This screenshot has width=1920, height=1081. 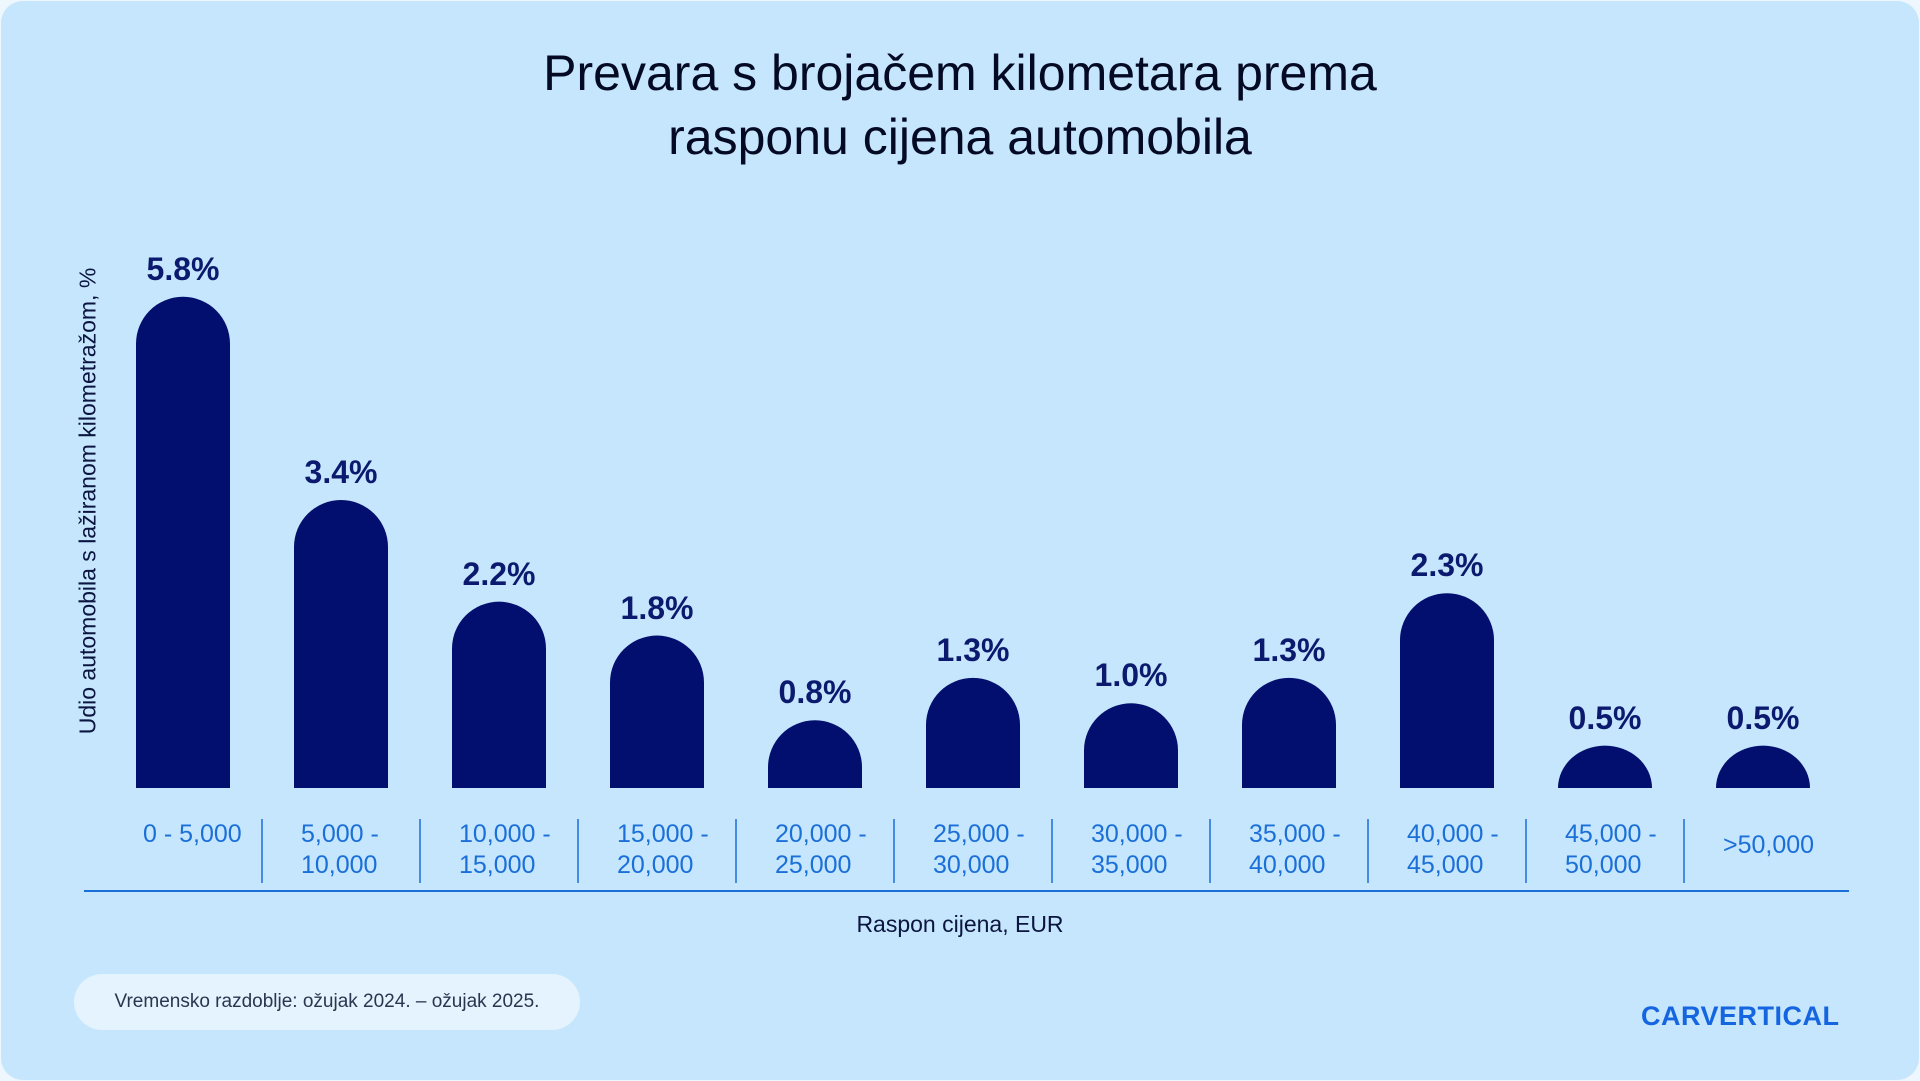 I want to click on value-label: 2.3%, so click(x=1447, y=565).